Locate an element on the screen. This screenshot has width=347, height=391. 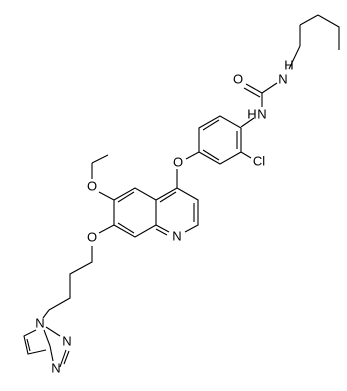
atom-label: Cl is located at coordinates (259, 160).